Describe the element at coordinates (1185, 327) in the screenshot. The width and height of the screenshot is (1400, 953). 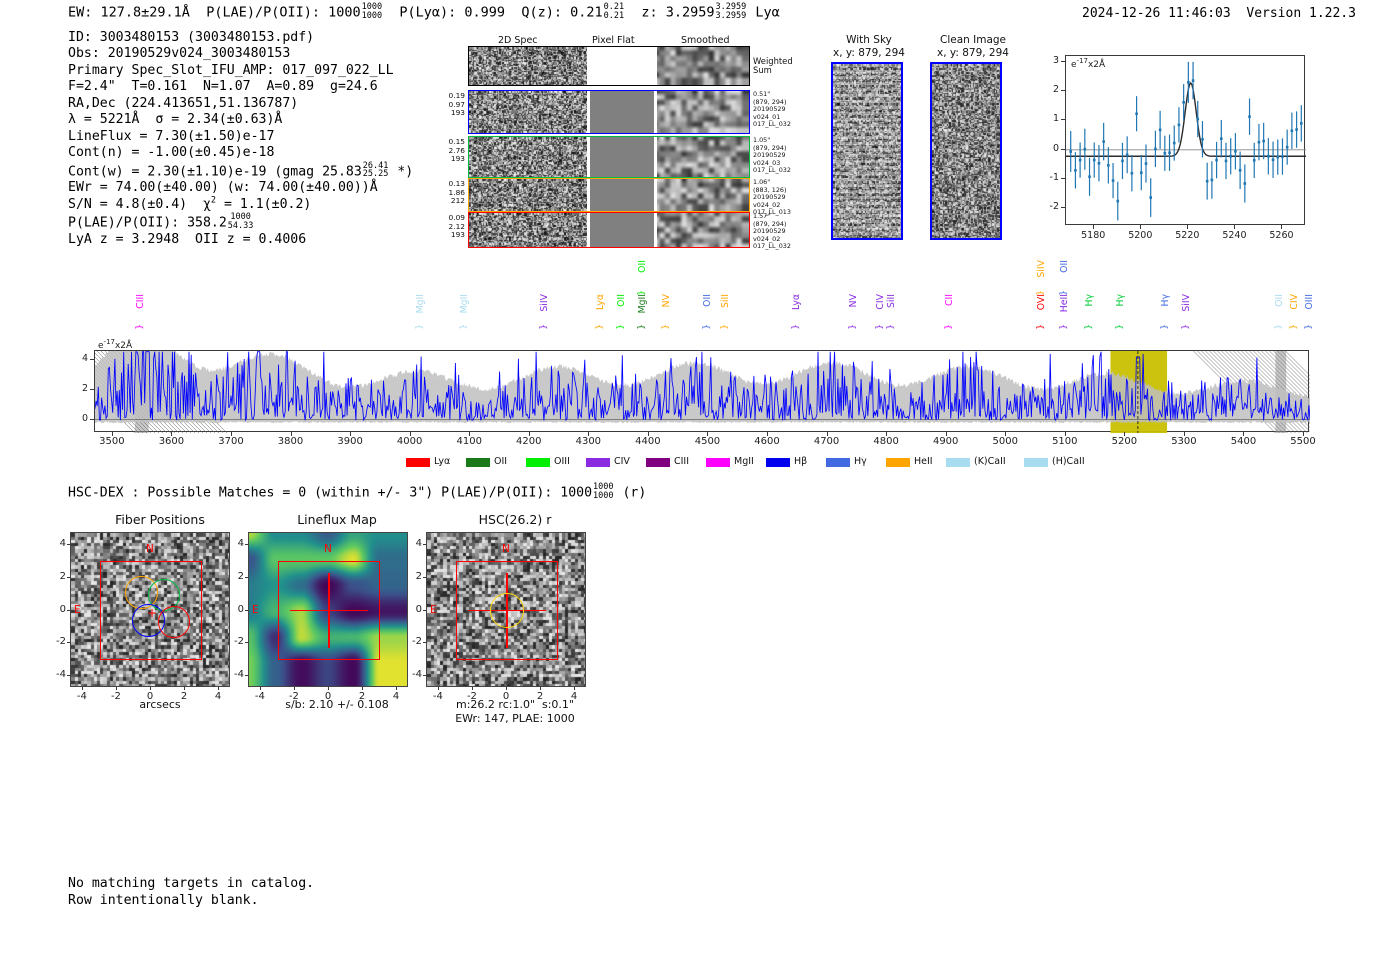
I see `line-marker-bracket-23: }` at that location.